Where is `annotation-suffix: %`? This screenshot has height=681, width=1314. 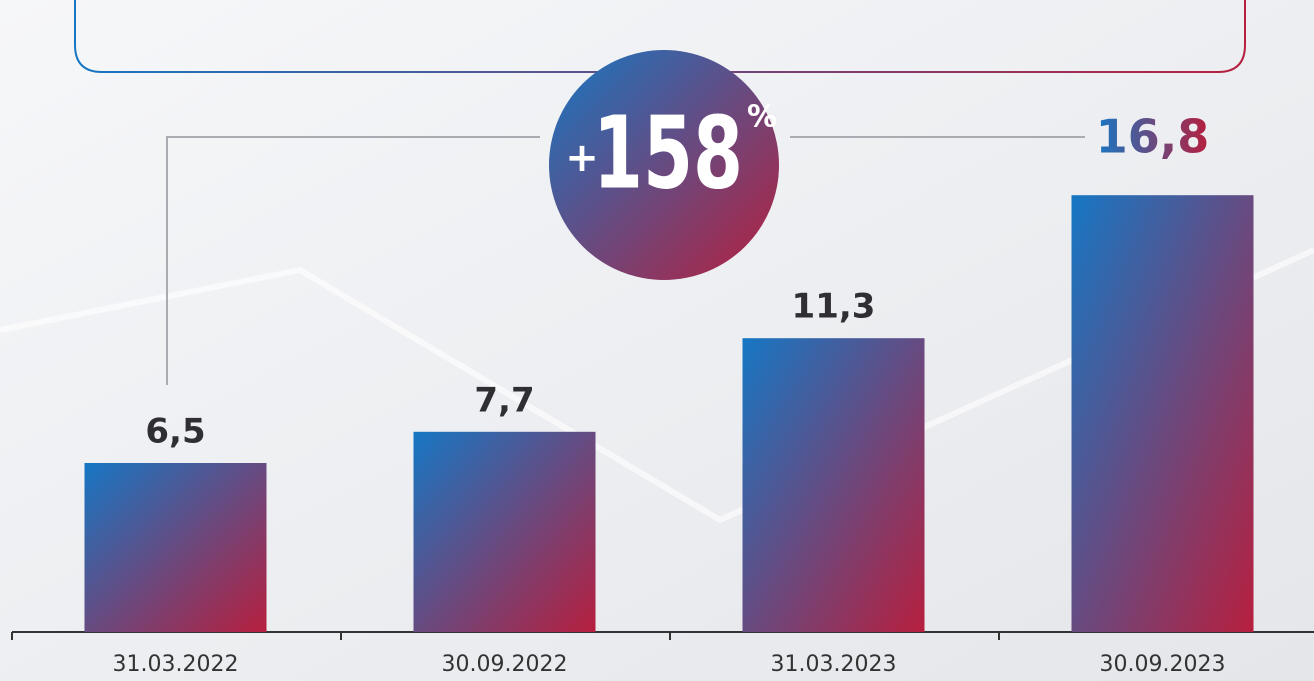
annotation-suffix: % is located at coordinates (762, 117).